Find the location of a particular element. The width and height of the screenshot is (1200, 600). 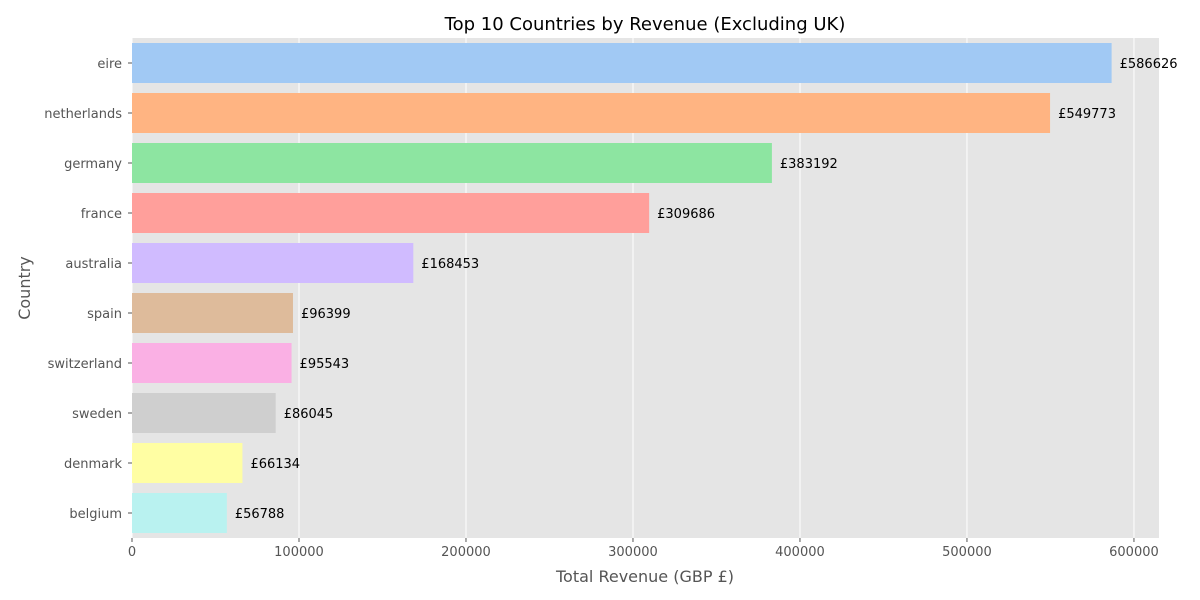

data-label-australia: £168453 is located at coordinates (450, 264).